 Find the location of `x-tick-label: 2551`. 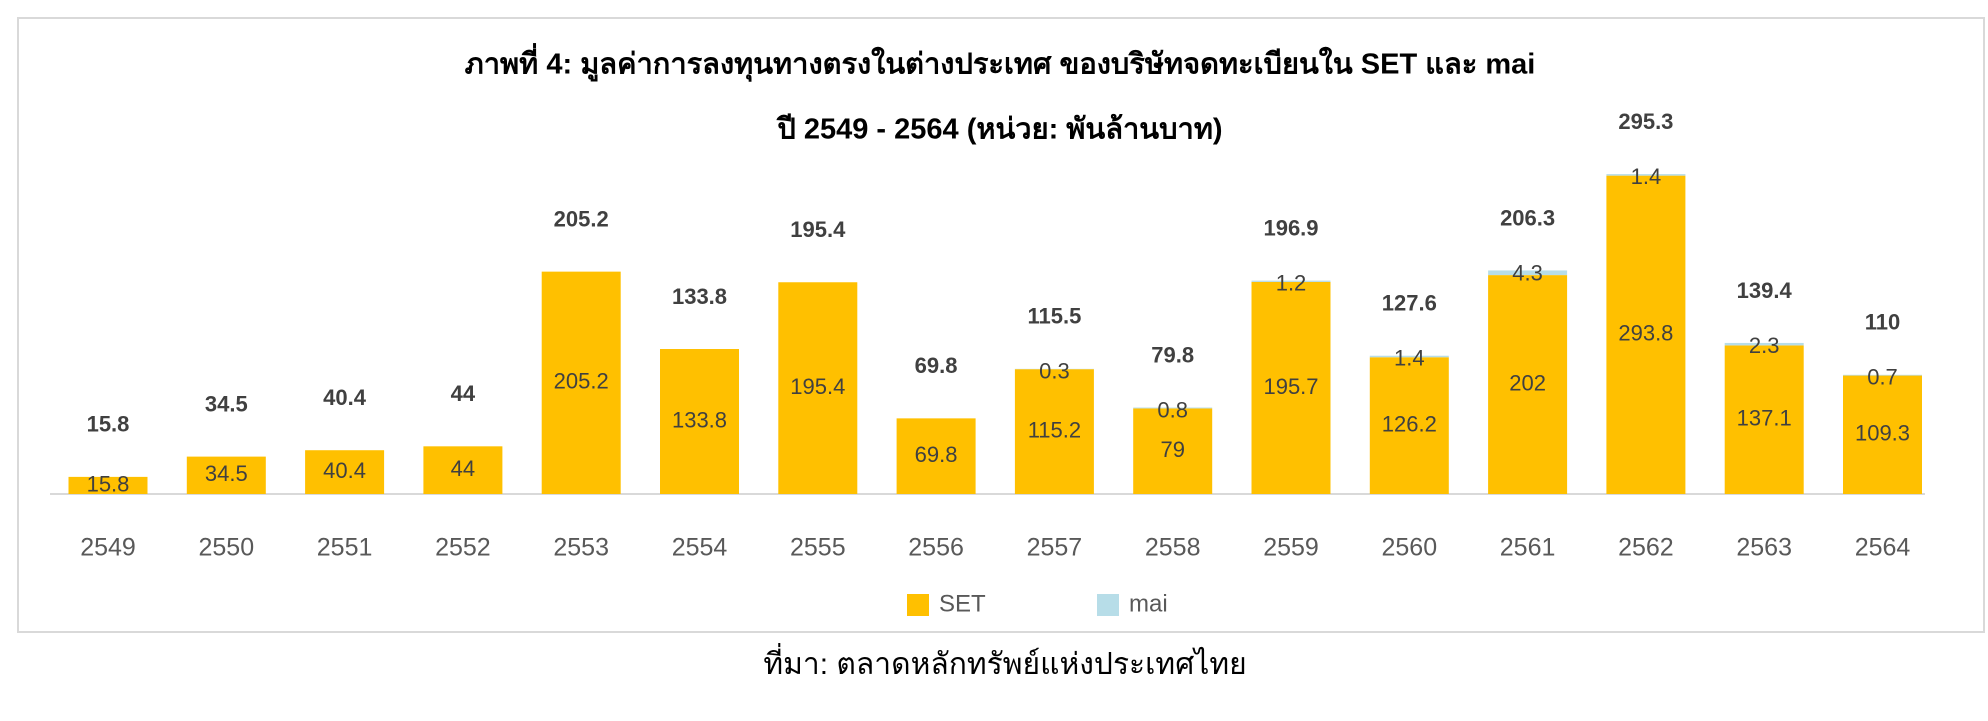

x-tick-label: 2551 is located at coordinates (345, 548).